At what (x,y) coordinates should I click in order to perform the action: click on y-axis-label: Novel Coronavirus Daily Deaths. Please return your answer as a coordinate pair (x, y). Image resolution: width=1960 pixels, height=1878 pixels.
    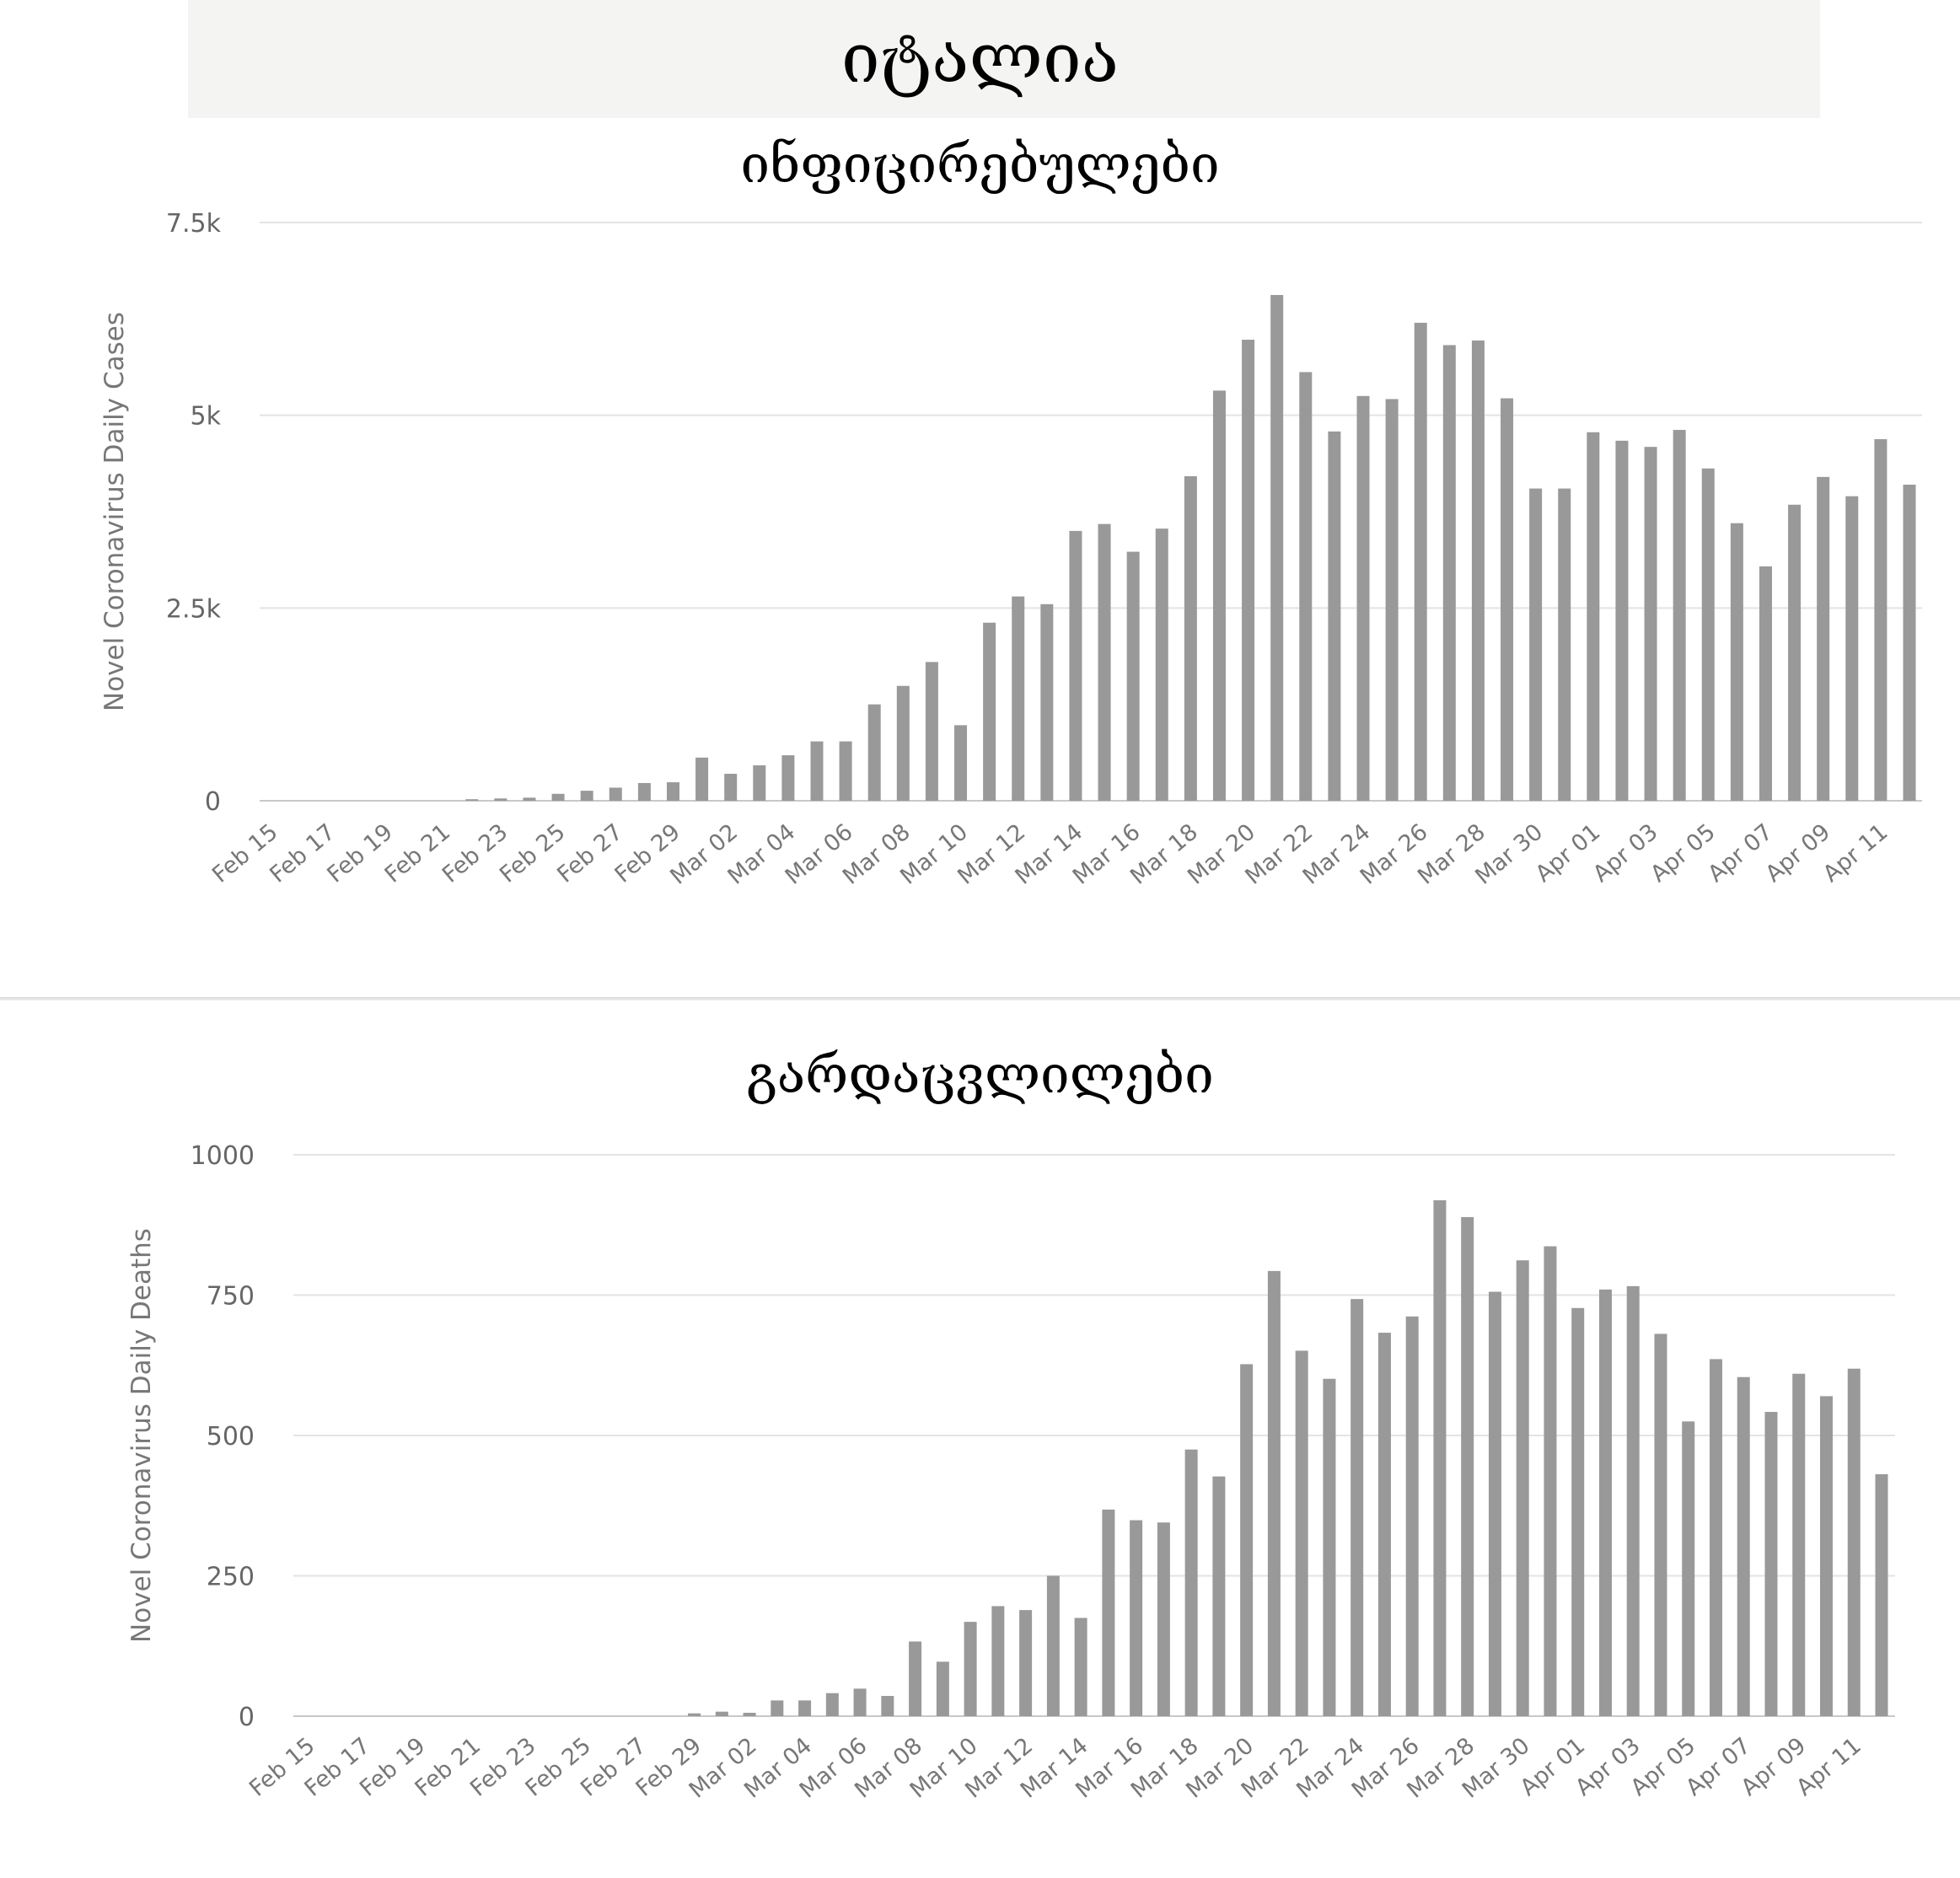
    Looking at the image, I should click on (142, 1435).